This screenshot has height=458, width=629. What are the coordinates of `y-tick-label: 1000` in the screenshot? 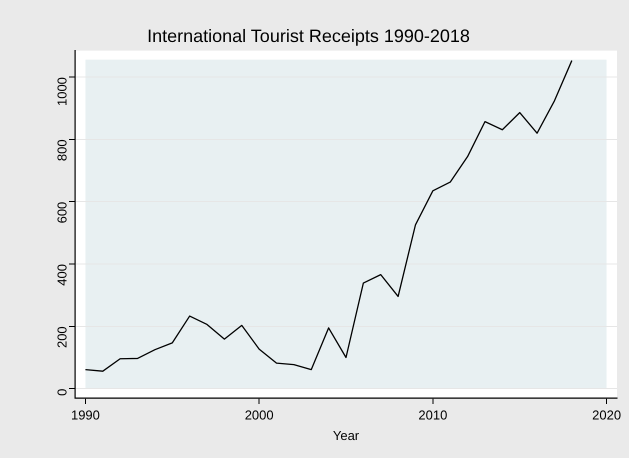 It's located at (62, 91).